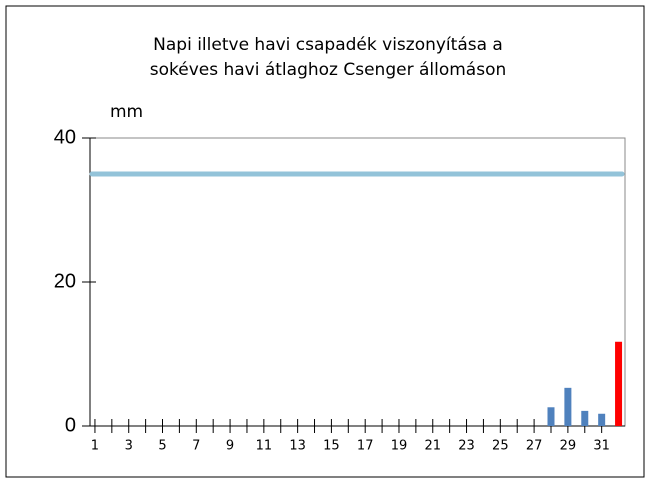 This screenshot has height=488, width=651. Describe the element at coordinates (196, 446) in the screenshot. I see `x-tick-label: 7` at that location.